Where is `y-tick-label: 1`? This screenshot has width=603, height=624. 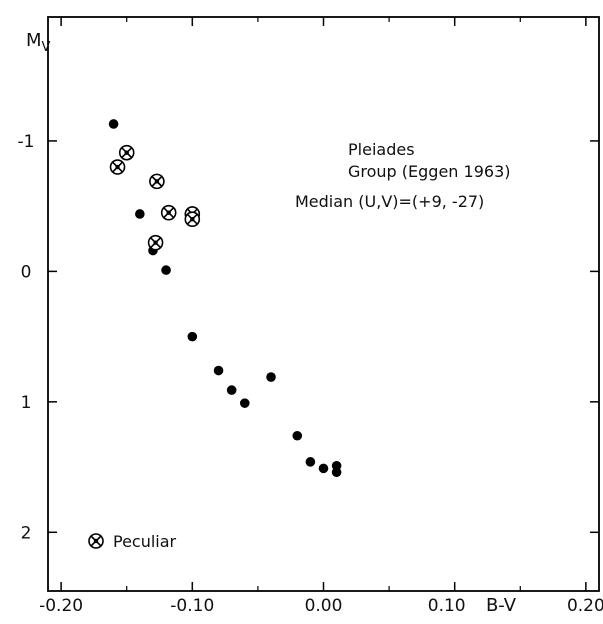
y-tick-label: 1 is located at coordinates (26, 403).